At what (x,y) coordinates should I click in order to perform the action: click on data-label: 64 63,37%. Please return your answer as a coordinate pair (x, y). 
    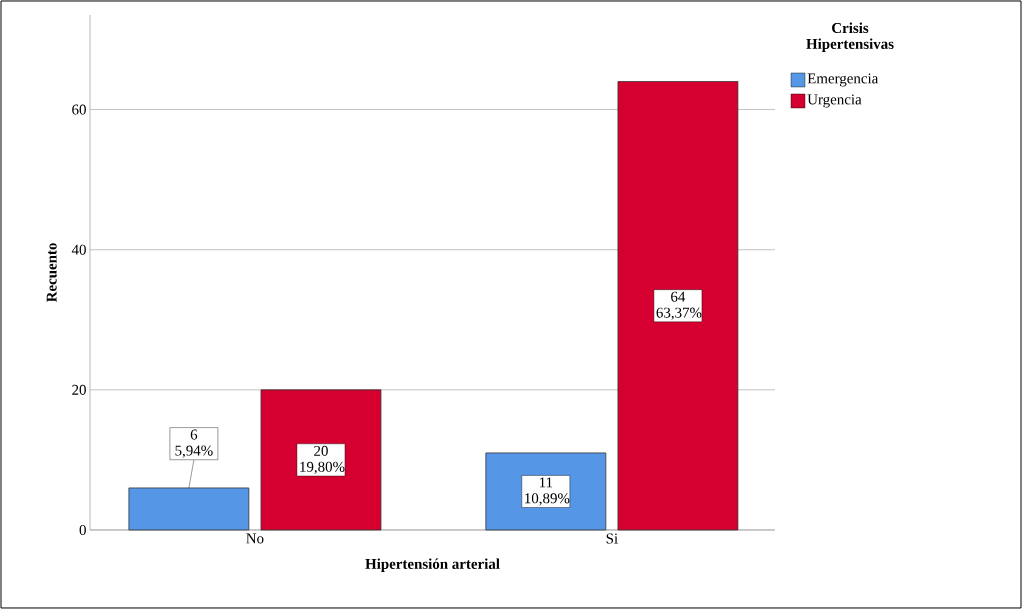
    Looking at the image, I should click on (679, 305).